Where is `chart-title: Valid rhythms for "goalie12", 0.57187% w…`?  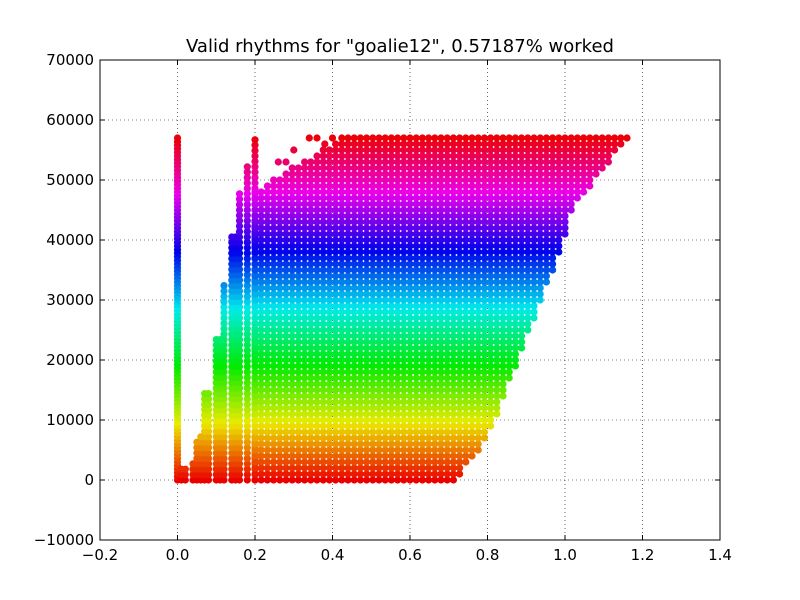 chart-title: Valid rhythms for "goalie12", 0.57187% w… is located at coordinates (400, 46).